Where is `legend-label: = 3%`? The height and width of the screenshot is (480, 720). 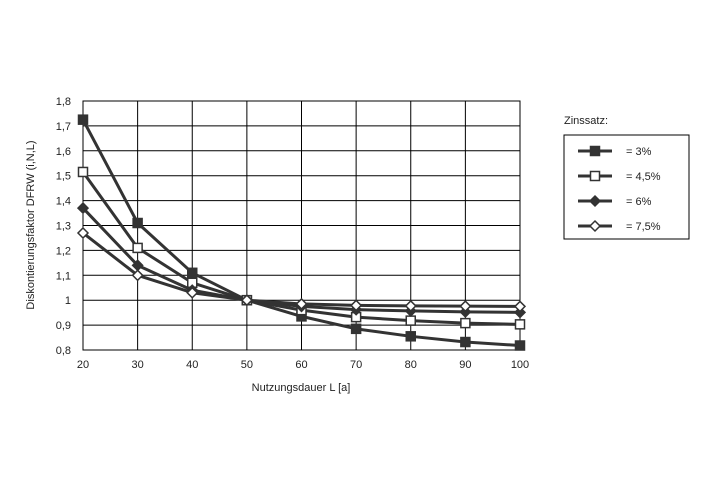
legend-label: = 3% is located at coordinates (639, 152).